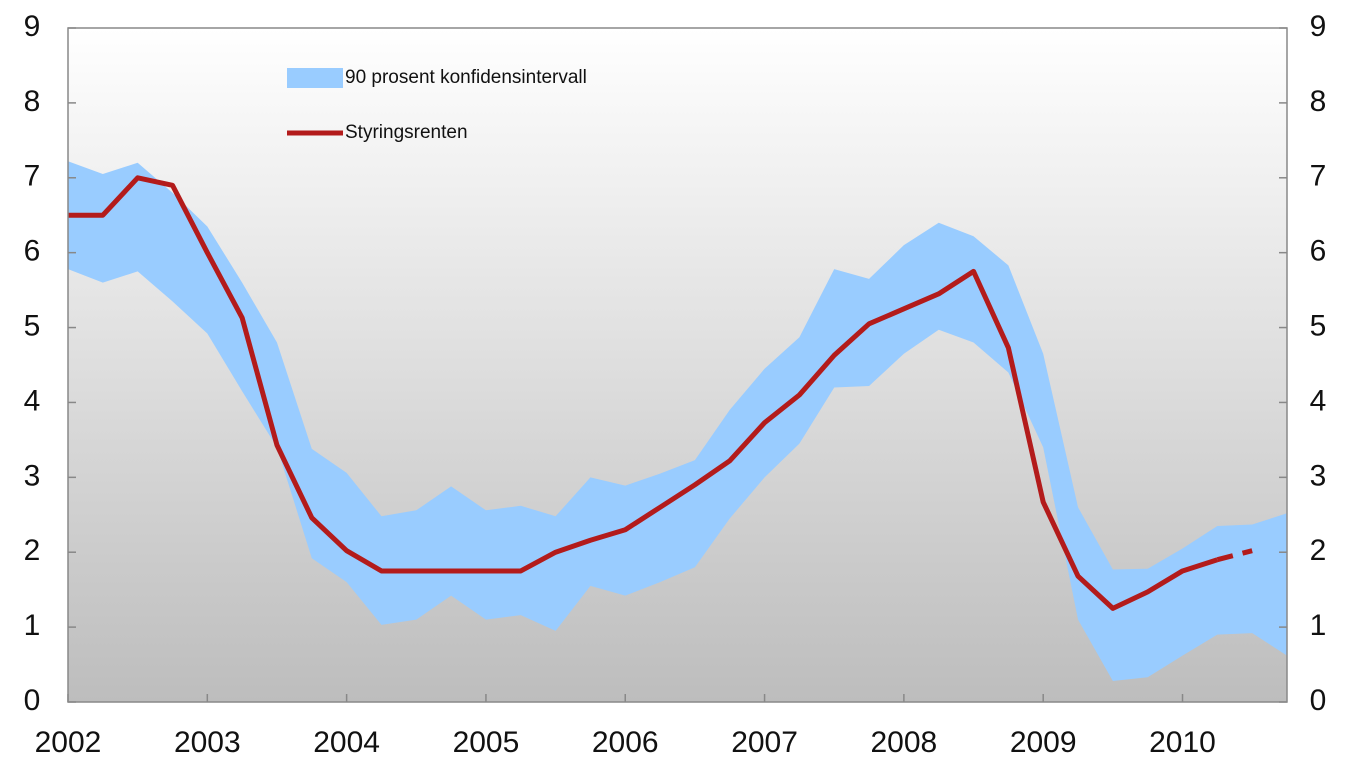  I want to click on y-tick-label: 7, so click(32, 176).